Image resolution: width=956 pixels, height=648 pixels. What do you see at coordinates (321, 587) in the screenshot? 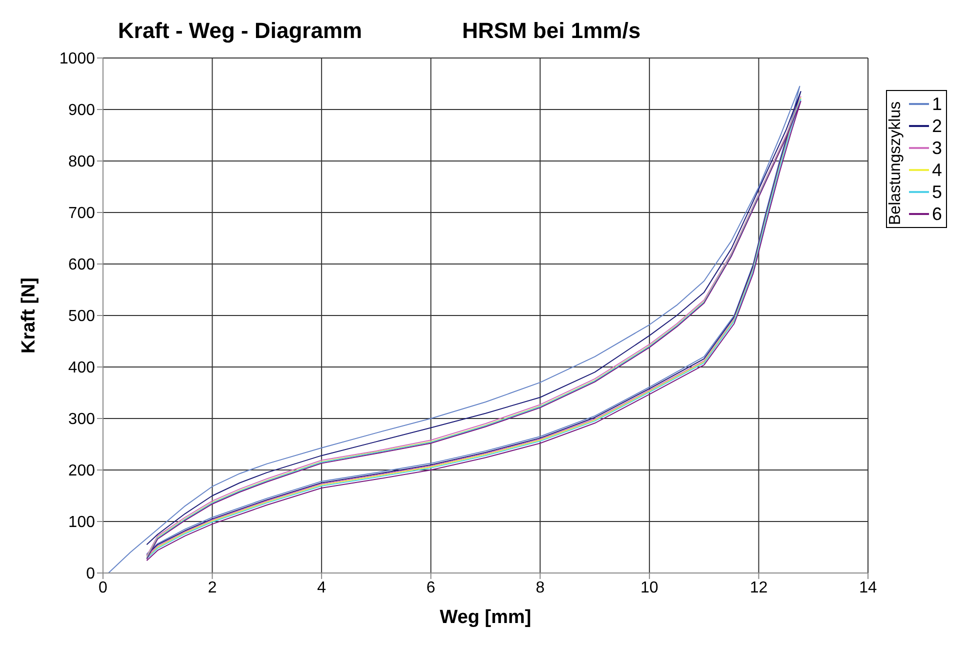
I see `x-tick-label: 4` at bounding box center [321, 587].